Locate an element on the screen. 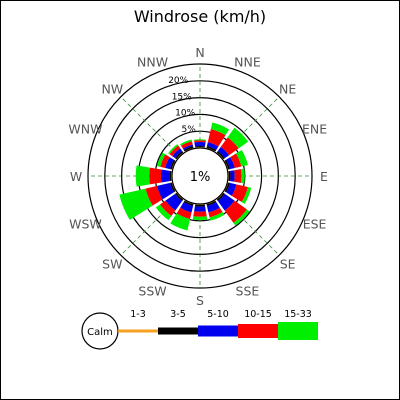 The image size is (400, 400). direction-label-SE: SE is located at coordinates (288, 264).